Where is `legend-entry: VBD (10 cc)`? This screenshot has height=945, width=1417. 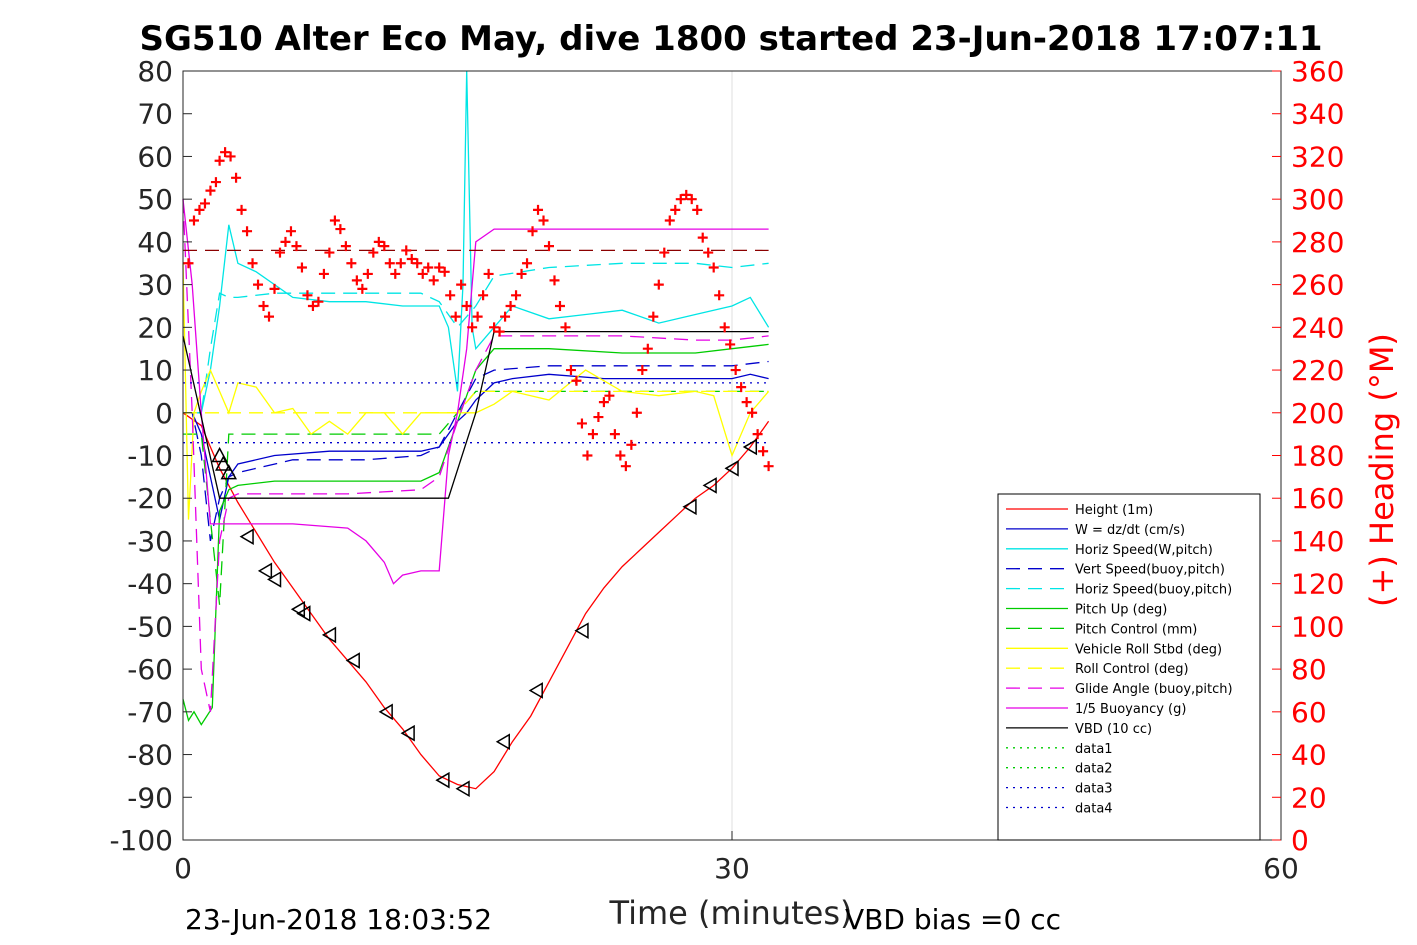 legend-entry: VBD (10 cc) is located at coordinates (1113, 729).